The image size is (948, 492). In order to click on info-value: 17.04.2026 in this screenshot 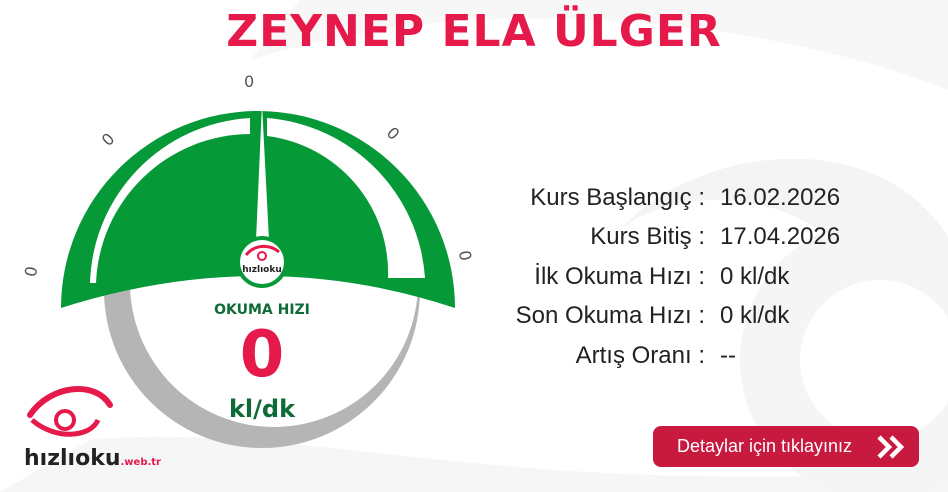, I will do `click(780, 237)`.